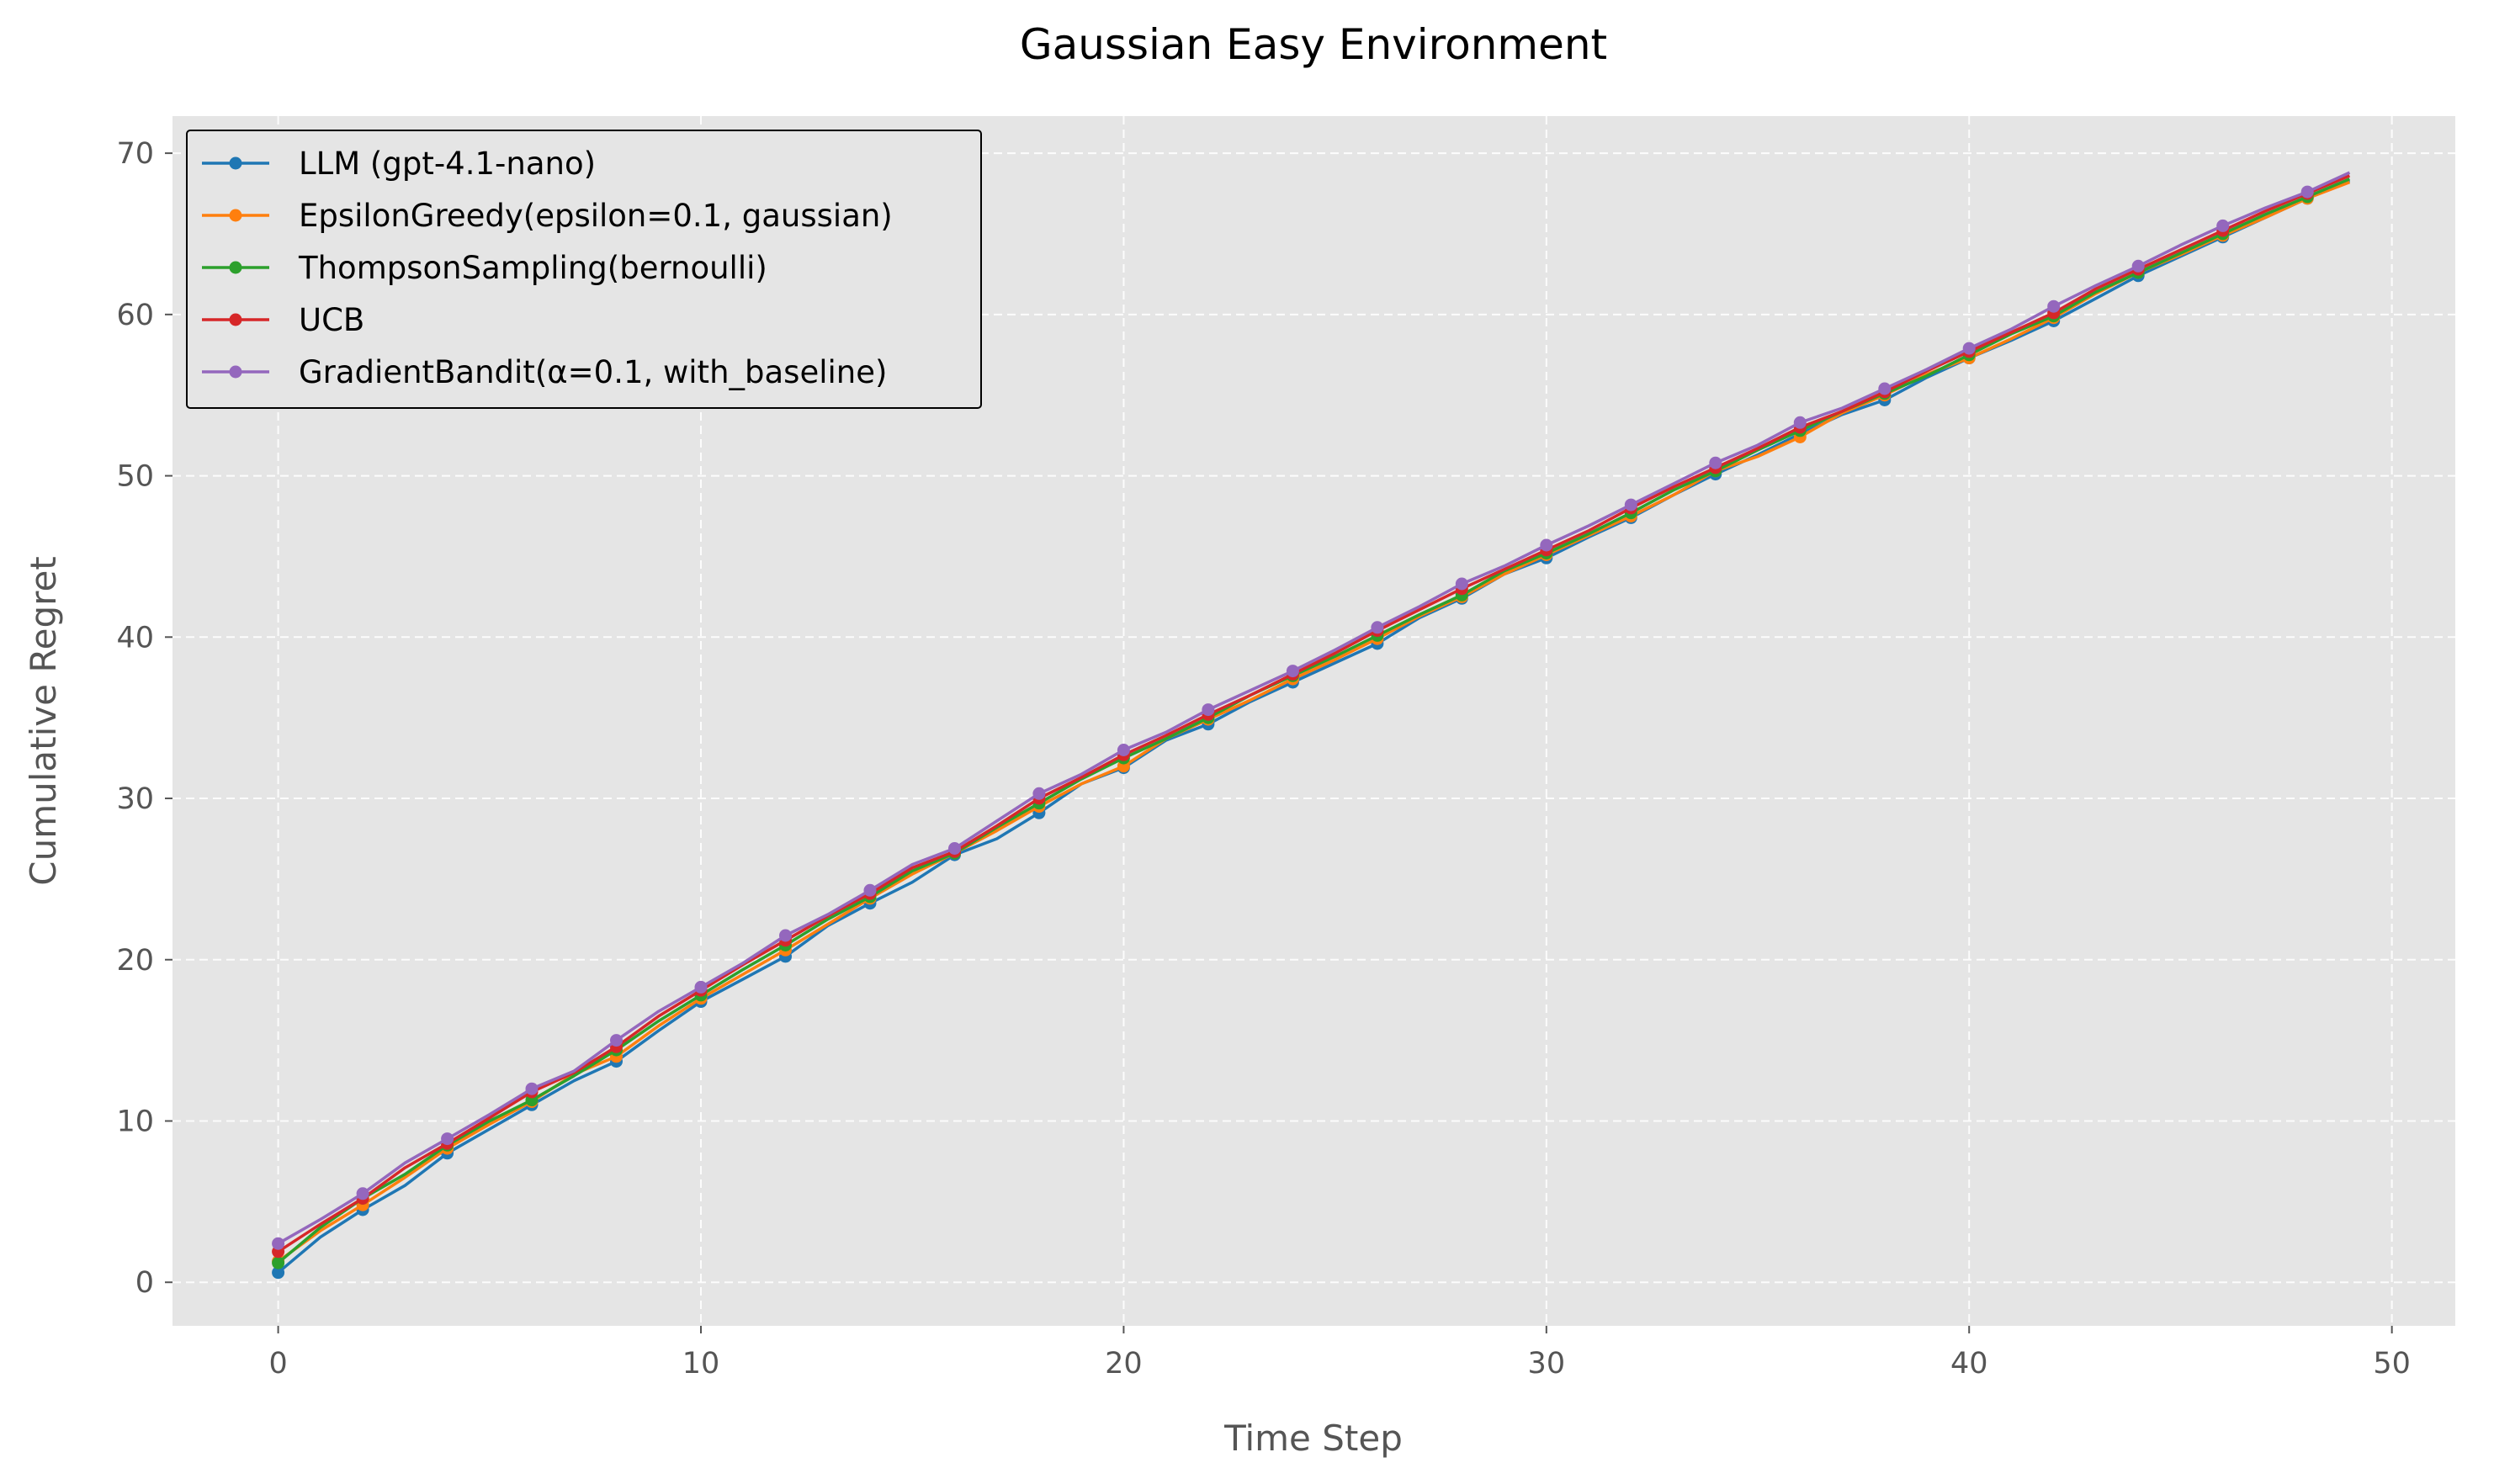 This screenshot has width=2494, height=1484. Describe the element at coordinates (135, 961) in the screenshot. I see `y-tick-label: 20` at that location.